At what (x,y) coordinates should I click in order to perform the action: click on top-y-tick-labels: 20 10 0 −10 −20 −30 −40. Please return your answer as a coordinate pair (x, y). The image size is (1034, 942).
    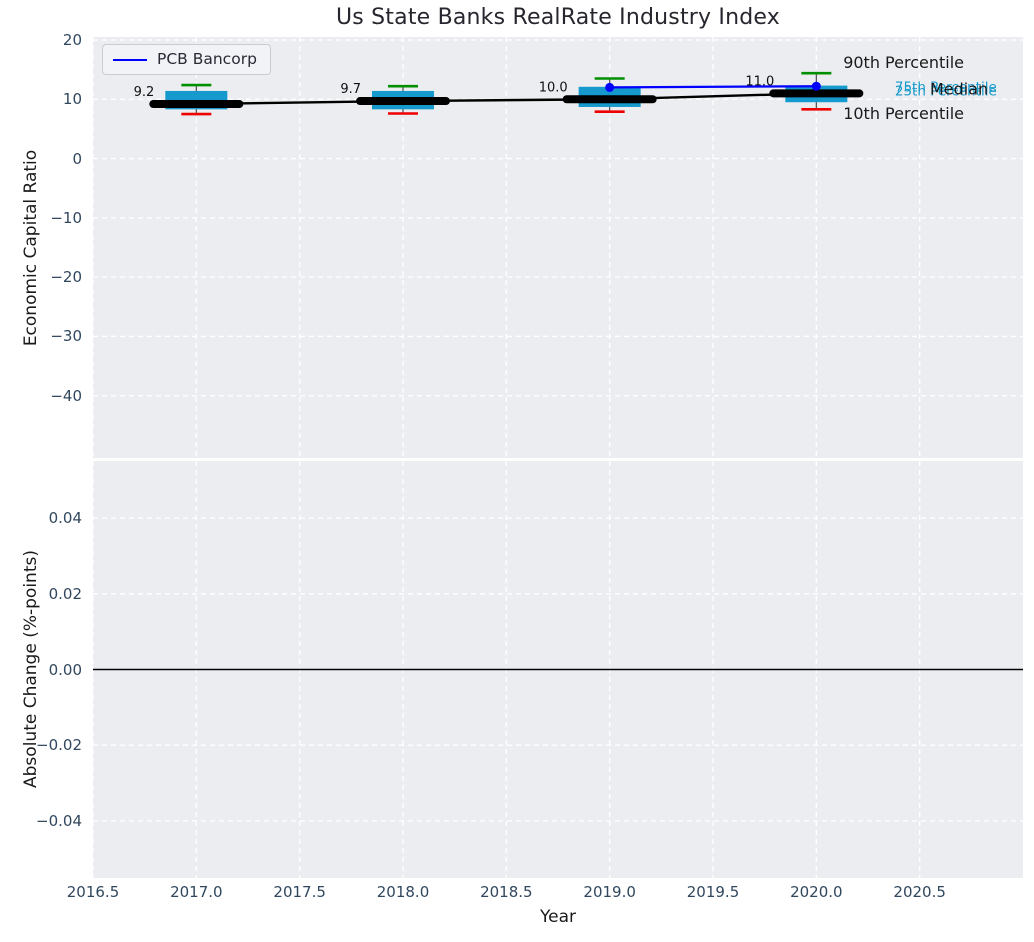
    Looking at the image, I should click on (43, 244).